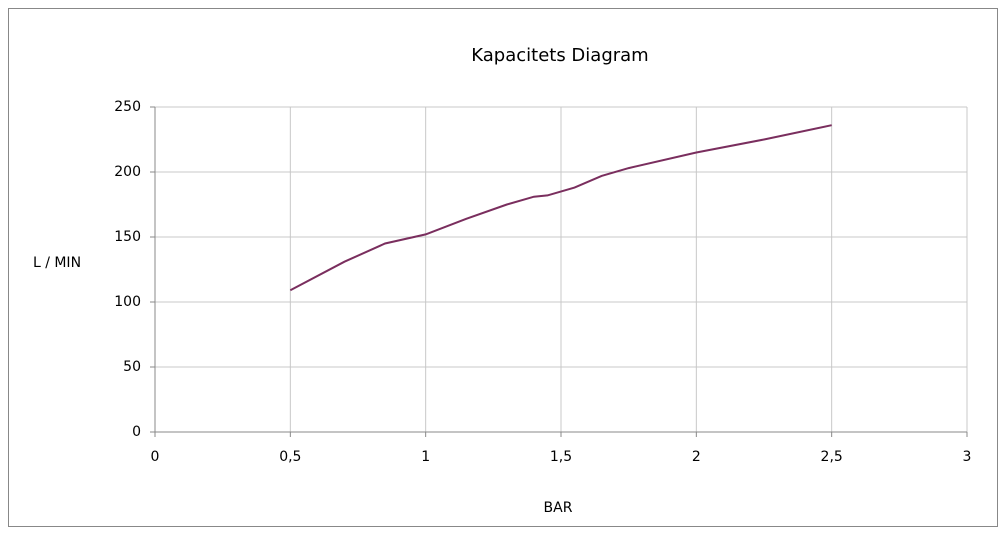 The height and width of the screenshot is (535, 1006). I want to click on y-tick-label: 200, so click(127, 172).